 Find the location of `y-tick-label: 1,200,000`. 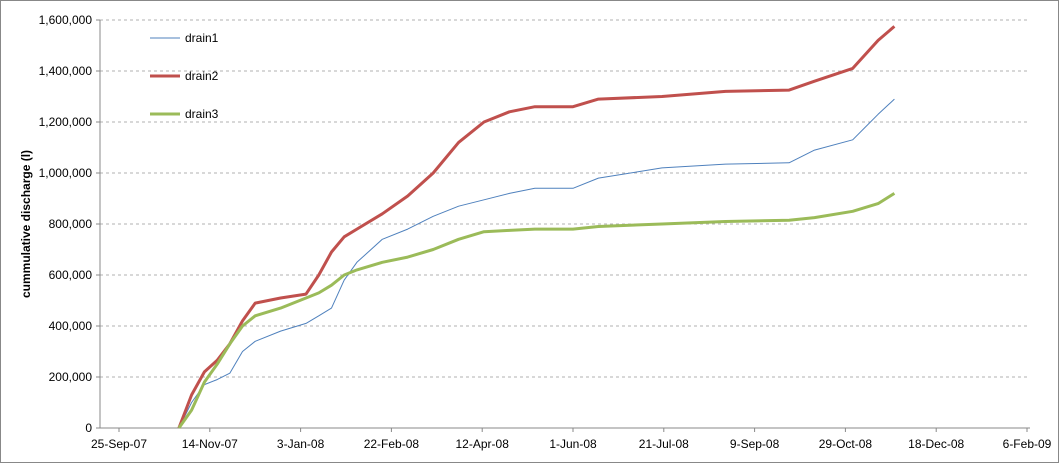

y-tick-label: 1,200,000 is located at coordinates (66, 122).